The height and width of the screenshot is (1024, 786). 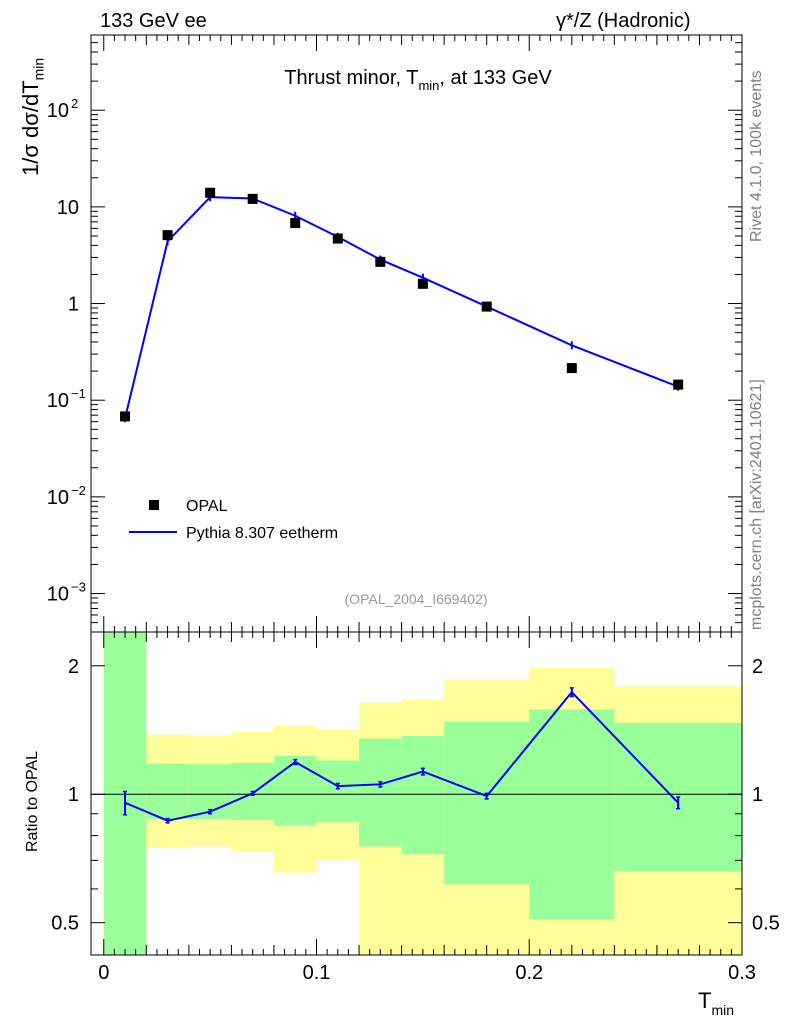 What do you see at coordinates (73, 795) in the screenshot?
I see `ratio-y-tick-label-left: 1` at bounding box center [73, 795].